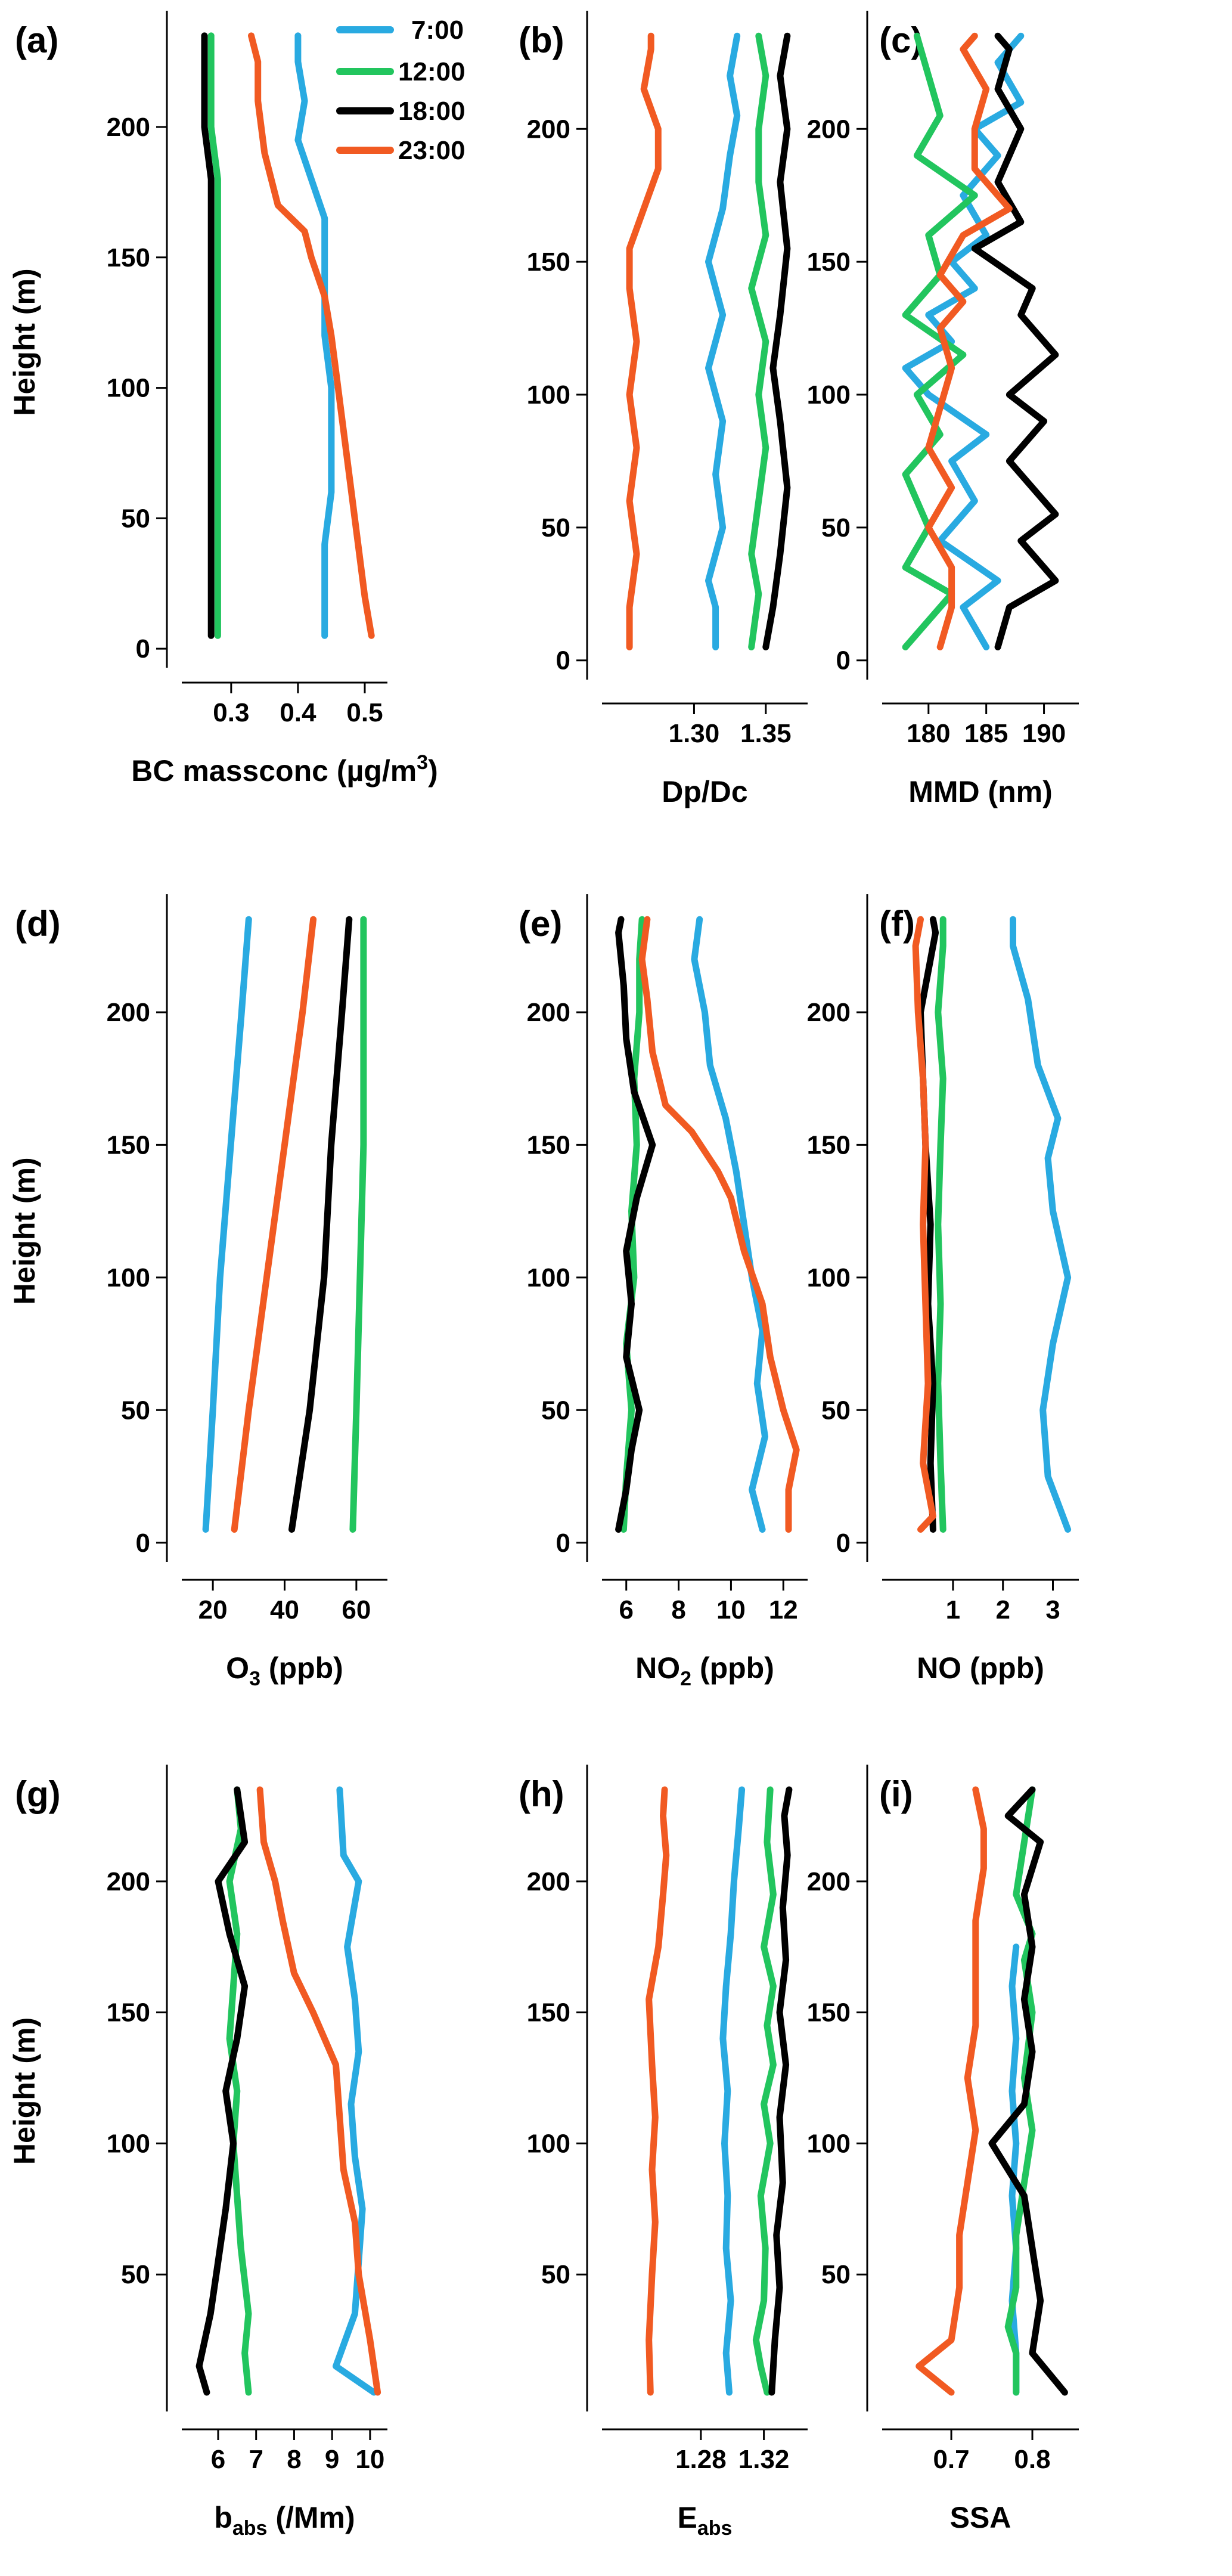  Describe the element at coordinates (678, 1610) in the screenshot. I see `x-tick-label: 8` at that location.